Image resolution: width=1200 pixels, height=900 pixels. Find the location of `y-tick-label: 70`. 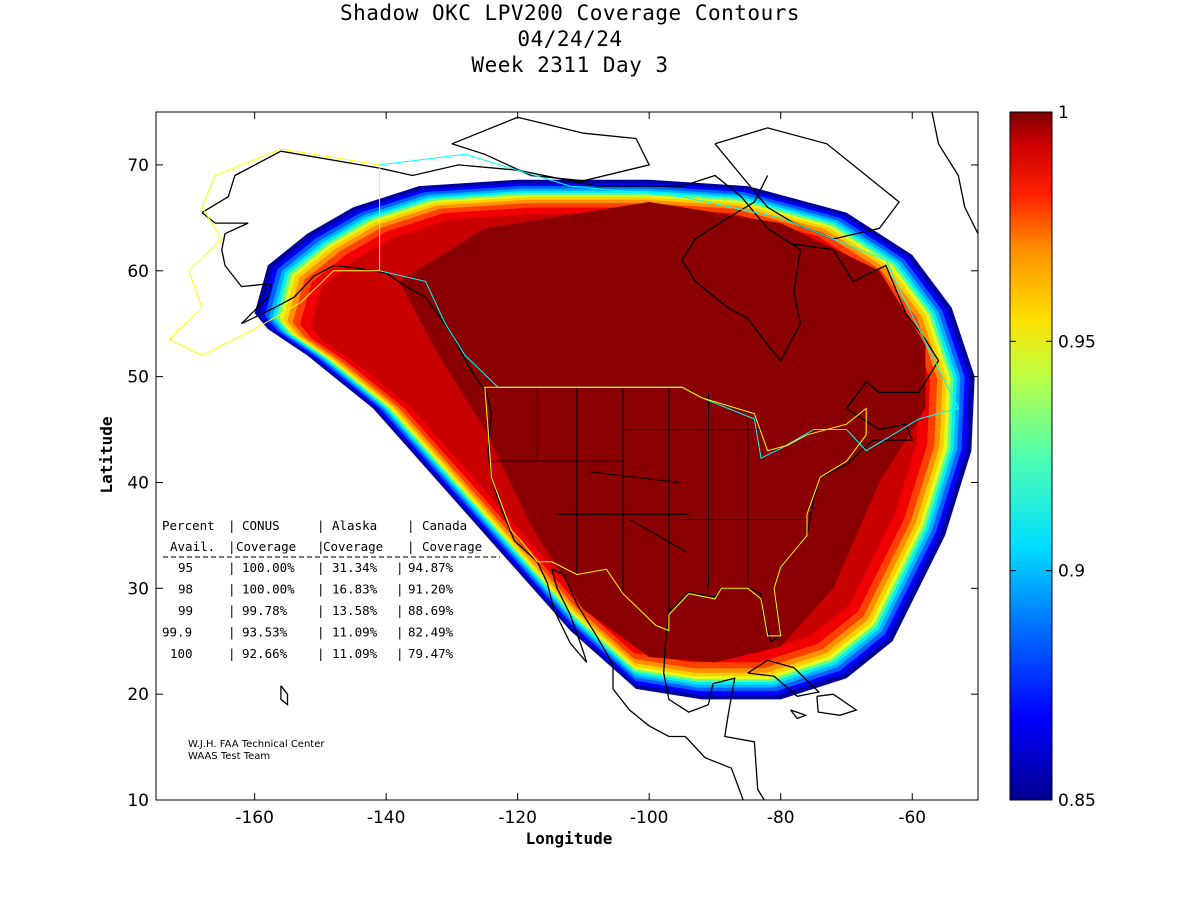

y-tick-label: 70 is located at coordinates (138, 166).